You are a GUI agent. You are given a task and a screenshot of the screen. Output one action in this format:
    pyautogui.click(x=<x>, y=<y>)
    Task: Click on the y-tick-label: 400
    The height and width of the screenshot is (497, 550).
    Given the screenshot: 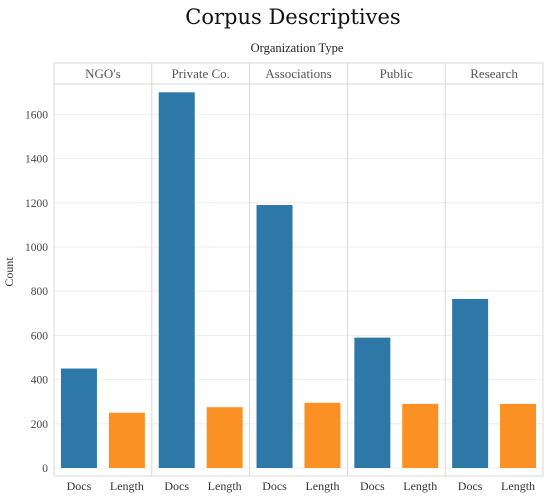 What is the action you would take?
    pyautogui.click(x=40, y=381)
    